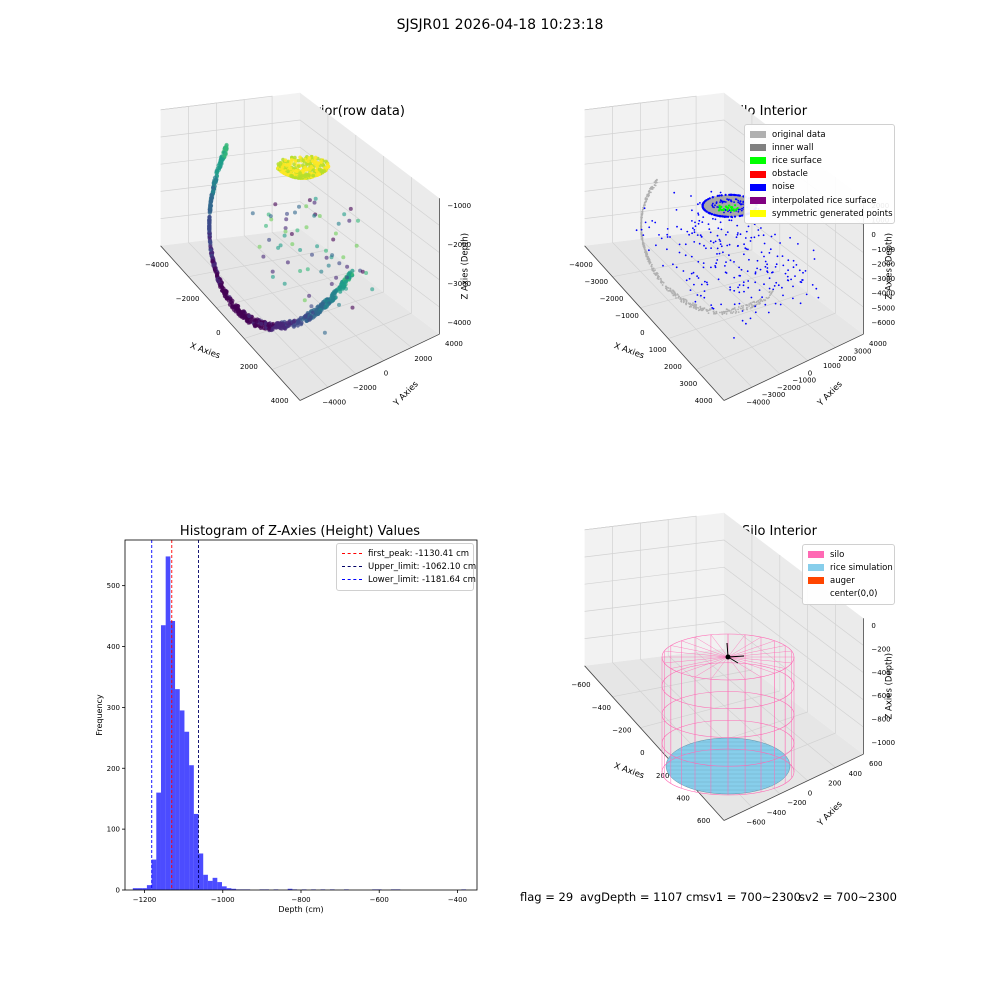 The height and width of the screenshot is (1000, 1000). Describe the element at coordinates (118, 891) in the screenshot. I see `y-tick-label: 0` at that location.